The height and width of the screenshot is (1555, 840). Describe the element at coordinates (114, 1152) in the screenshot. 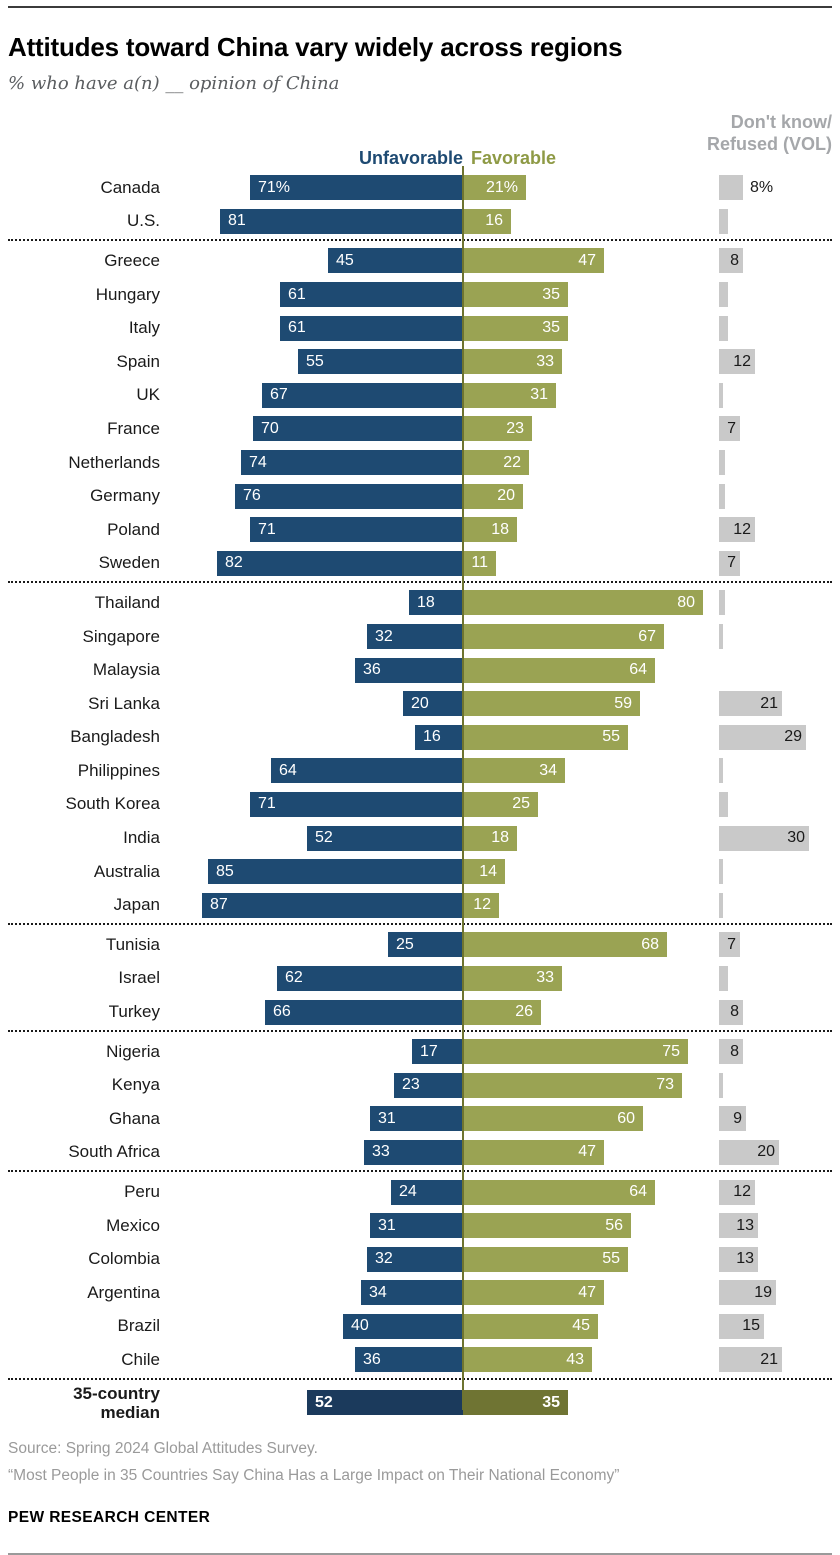

I see `country-label: South Africa` at that location.